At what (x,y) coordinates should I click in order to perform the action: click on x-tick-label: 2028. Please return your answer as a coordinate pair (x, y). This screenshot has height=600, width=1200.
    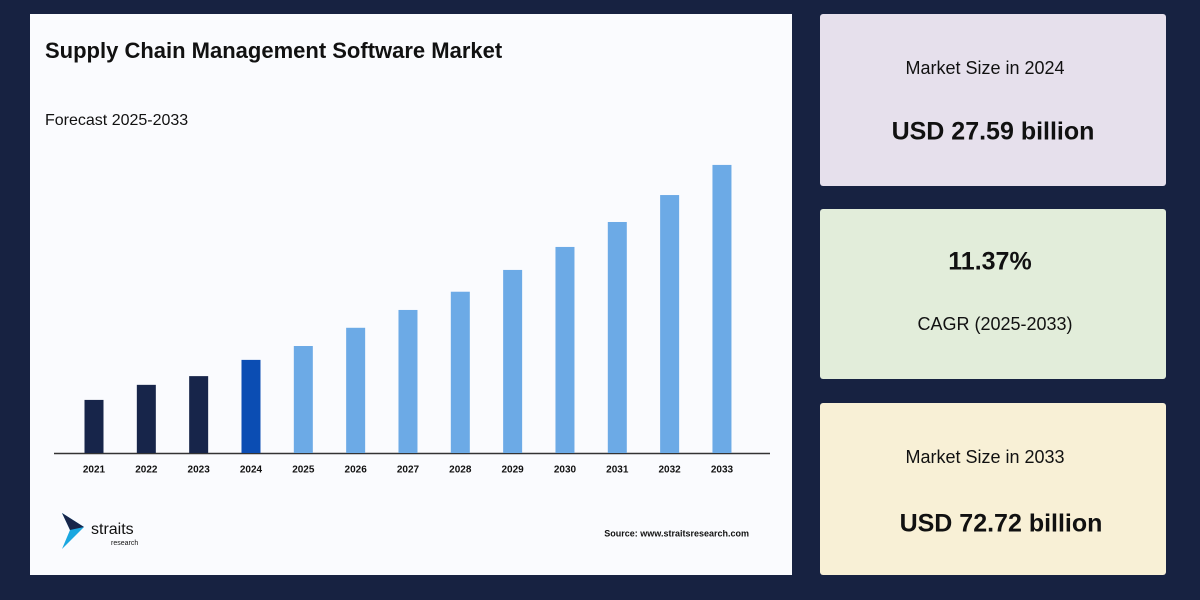
    Looking at the image, I should click on (460, 470).